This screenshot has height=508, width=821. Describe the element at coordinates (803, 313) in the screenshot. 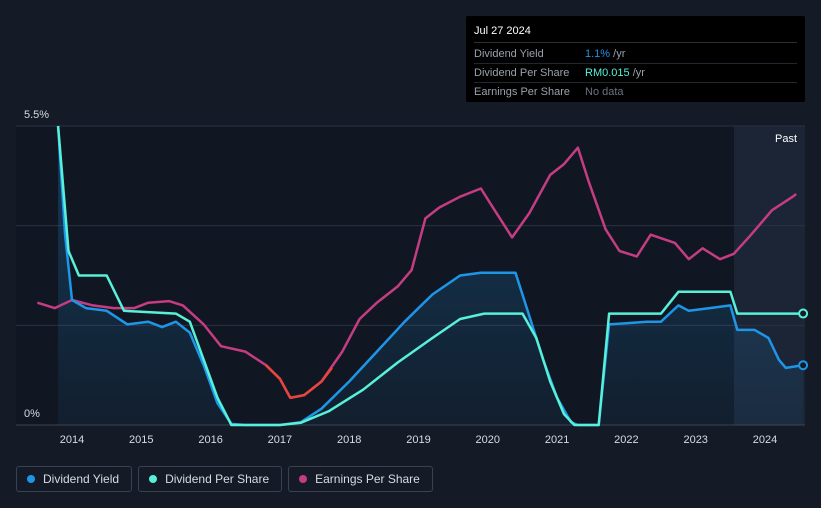

I see `dividend-per-share-end-marker` at that location.